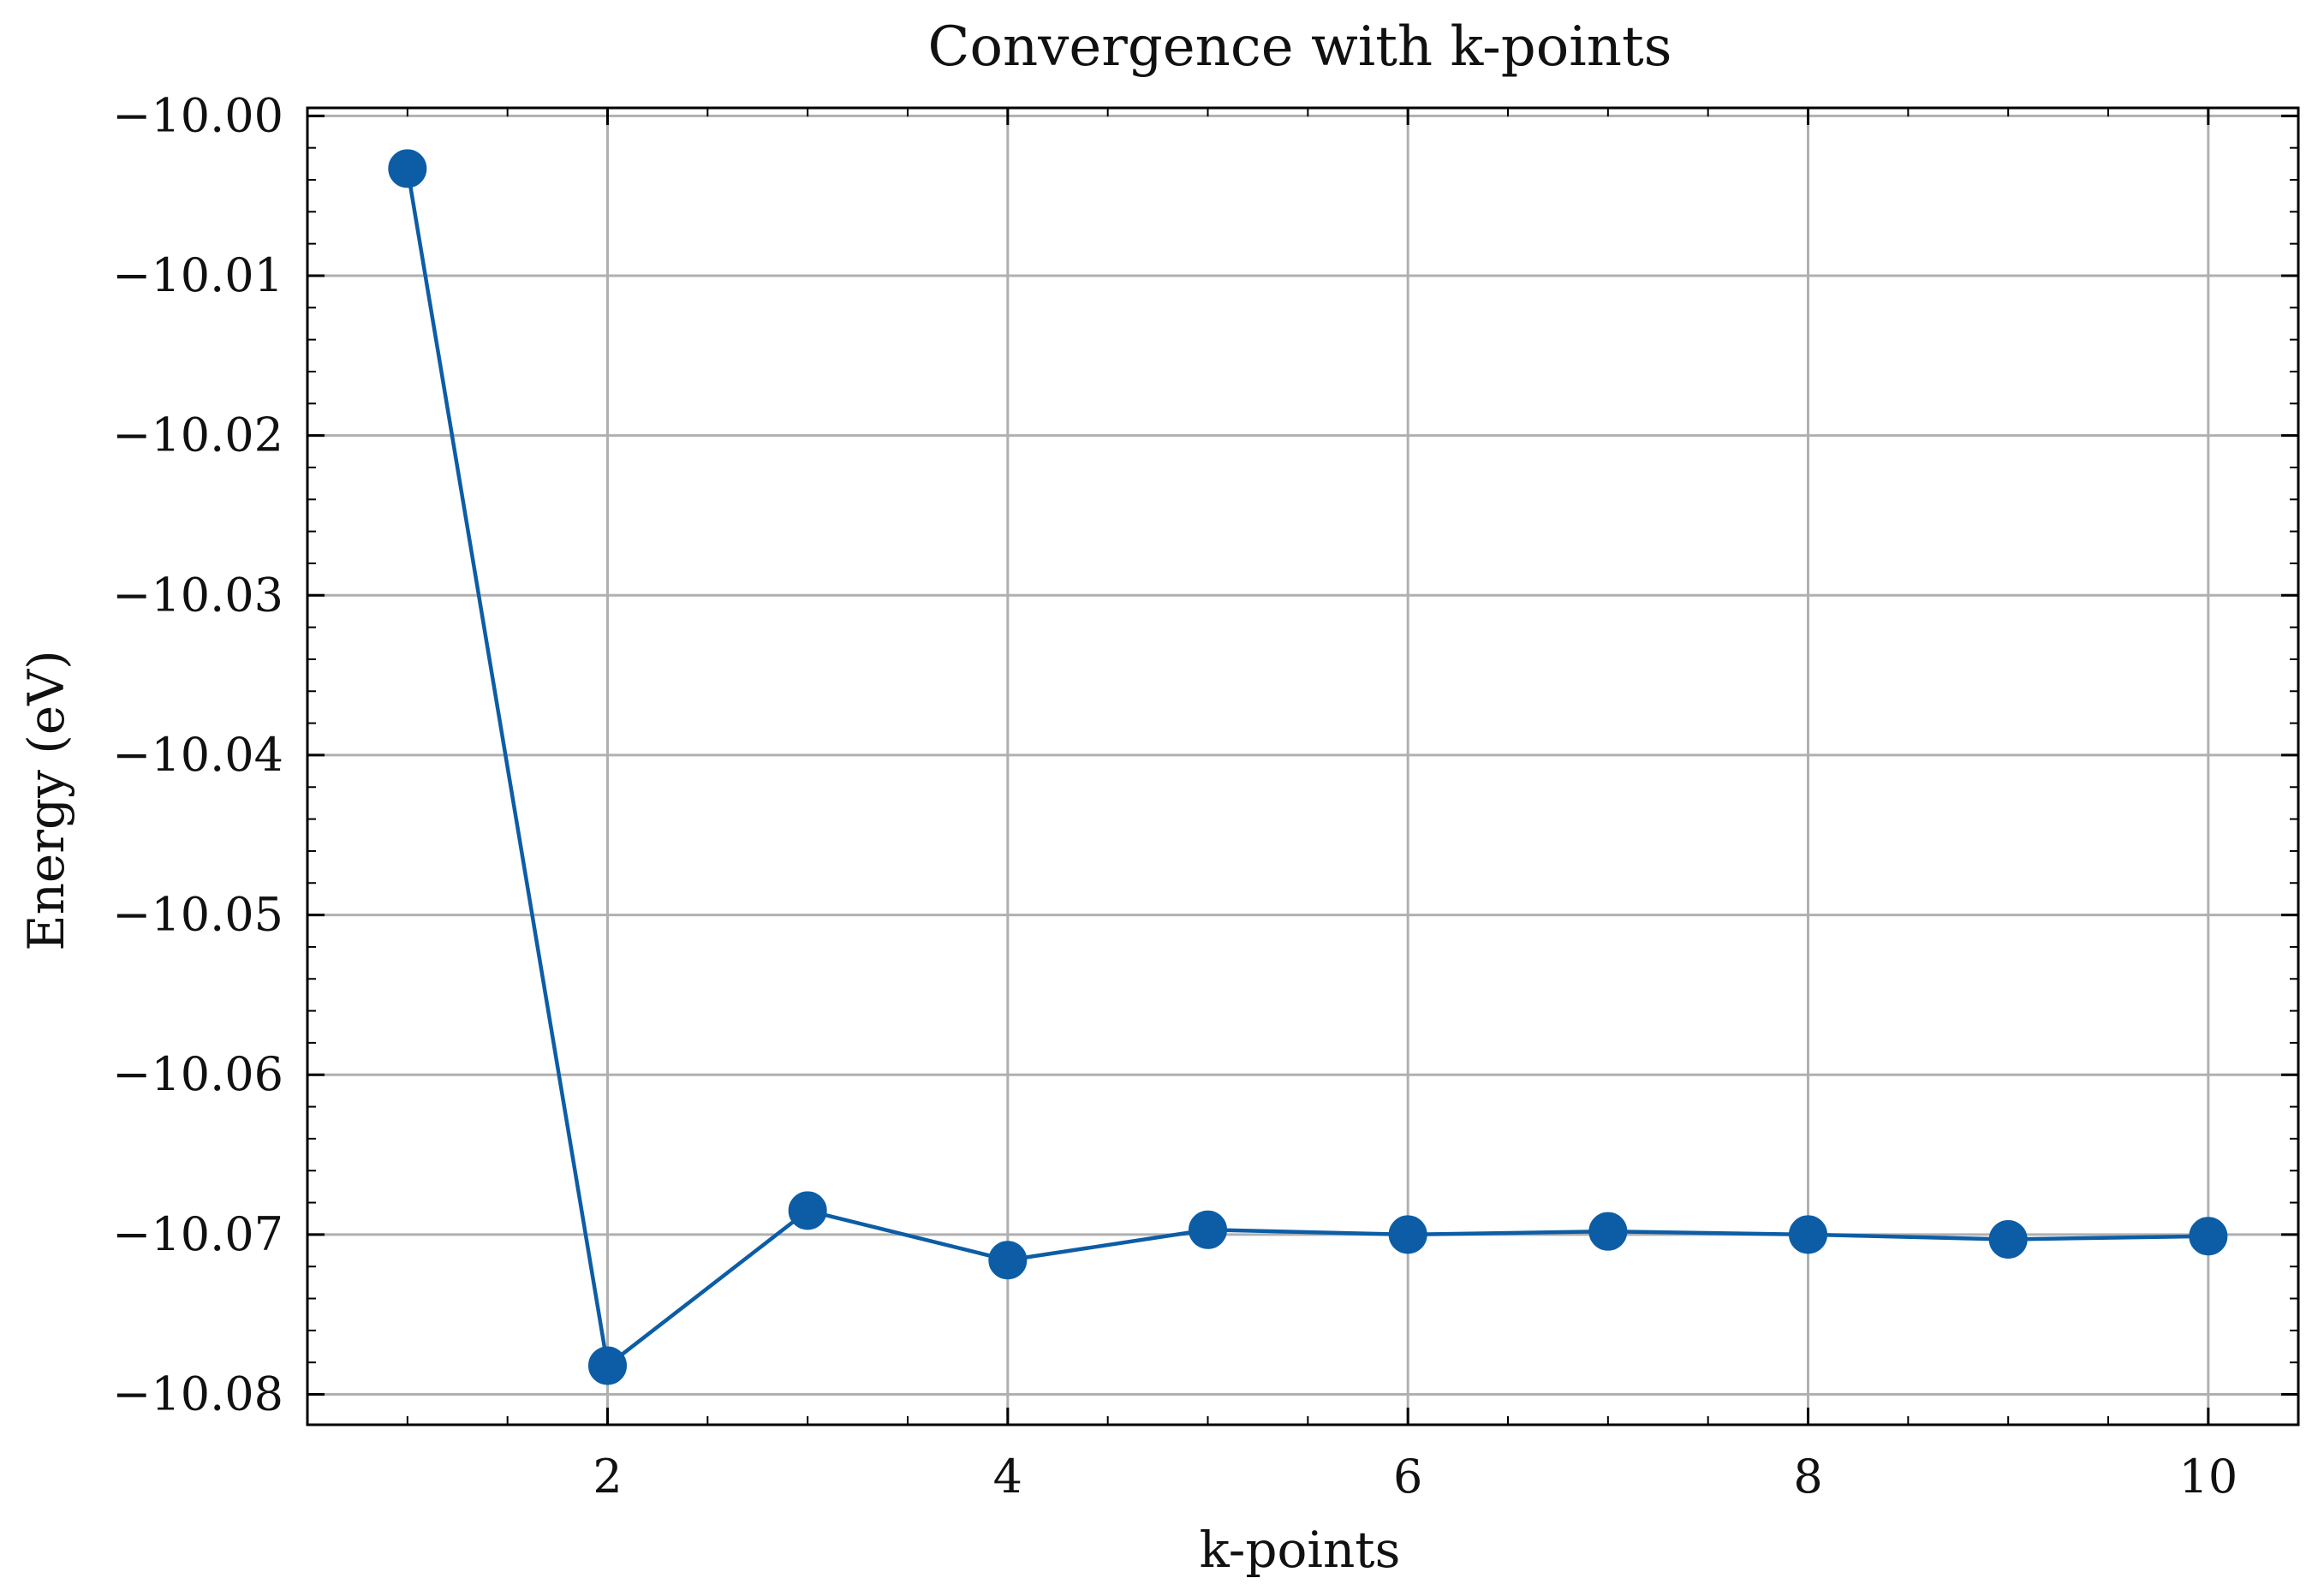 This screenshot has height=1596, width=2318. I want to click on y-tick-label: −10.02, so click(198, 435).